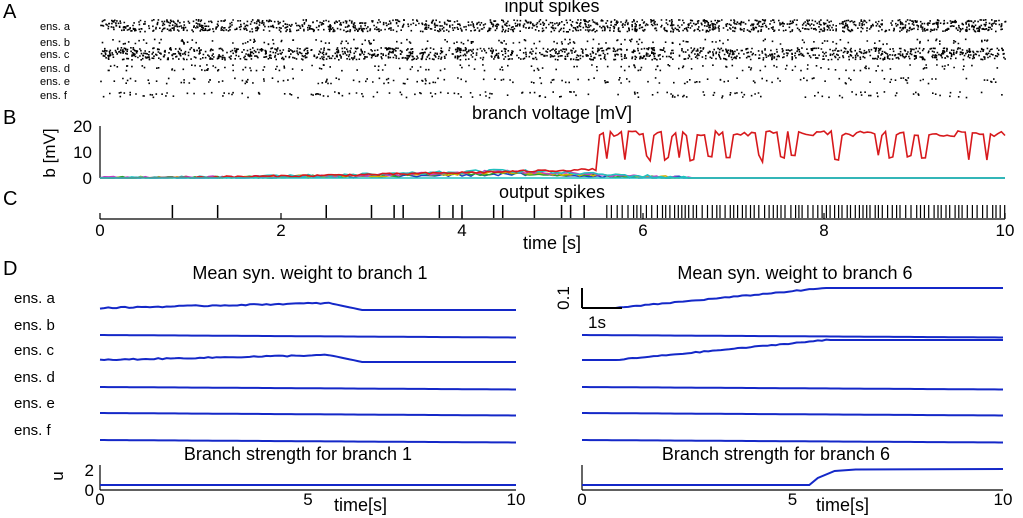  I want to click on panel-c-output-spikes: output spikes 0 2 4 6 8 10 time [s], so click(554, 217).